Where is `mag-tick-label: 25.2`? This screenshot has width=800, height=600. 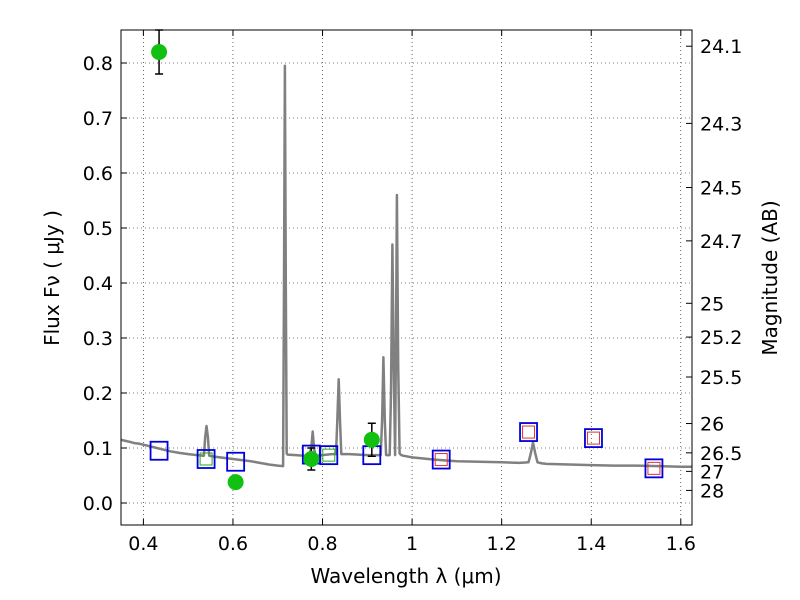 mag-tick-label: 25.2 is located at coordinates (721, 338).